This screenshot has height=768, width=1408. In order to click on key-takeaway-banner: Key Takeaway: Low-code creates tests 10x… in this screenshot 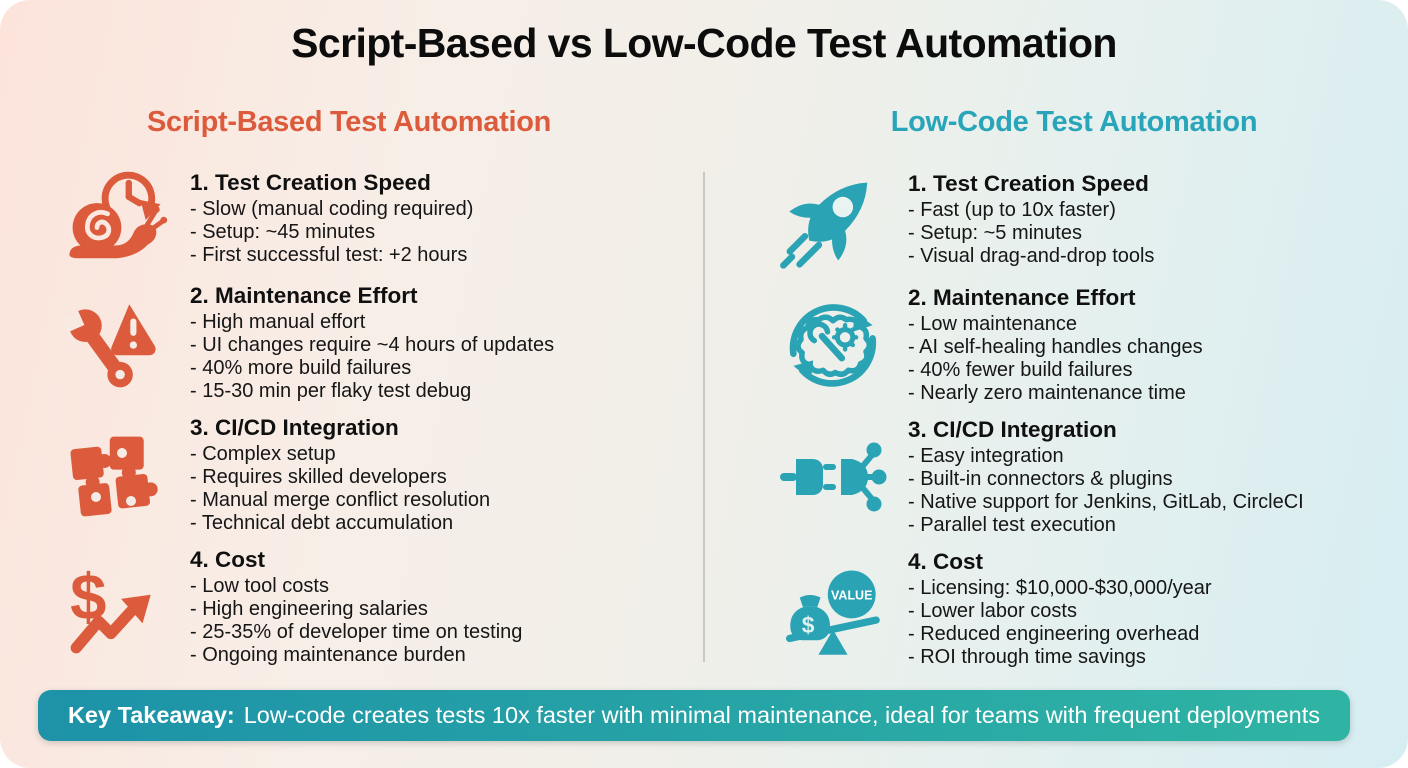, I will do `click(694, 715)`.